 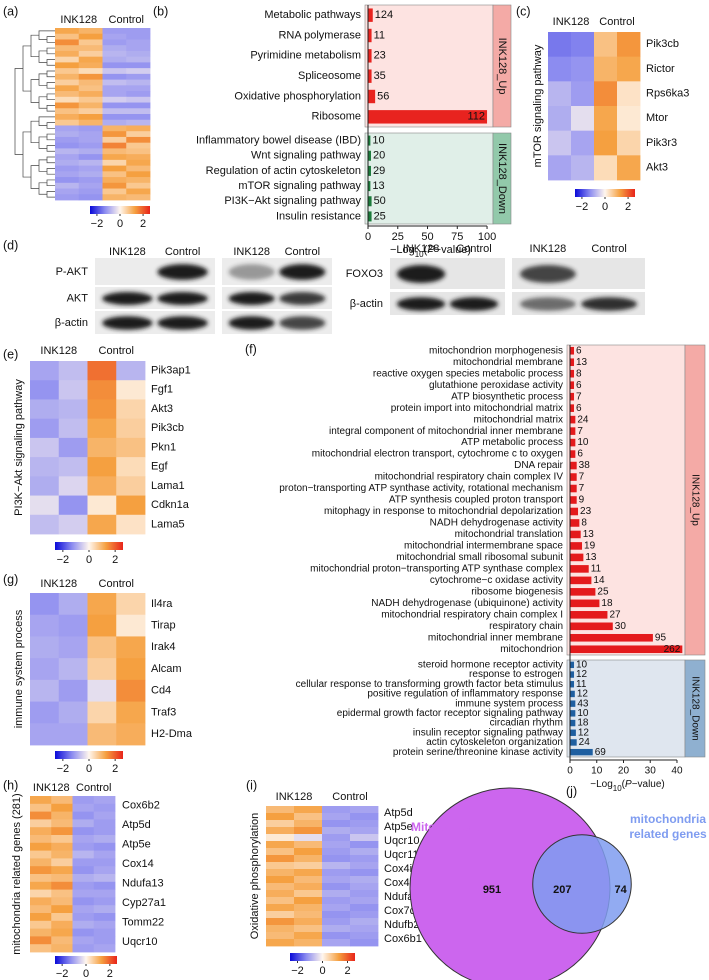 What do you see at coordinates (591, 557) in the screenshot?
I see `bar-count-label: 13` at bounding box center [591, 557].